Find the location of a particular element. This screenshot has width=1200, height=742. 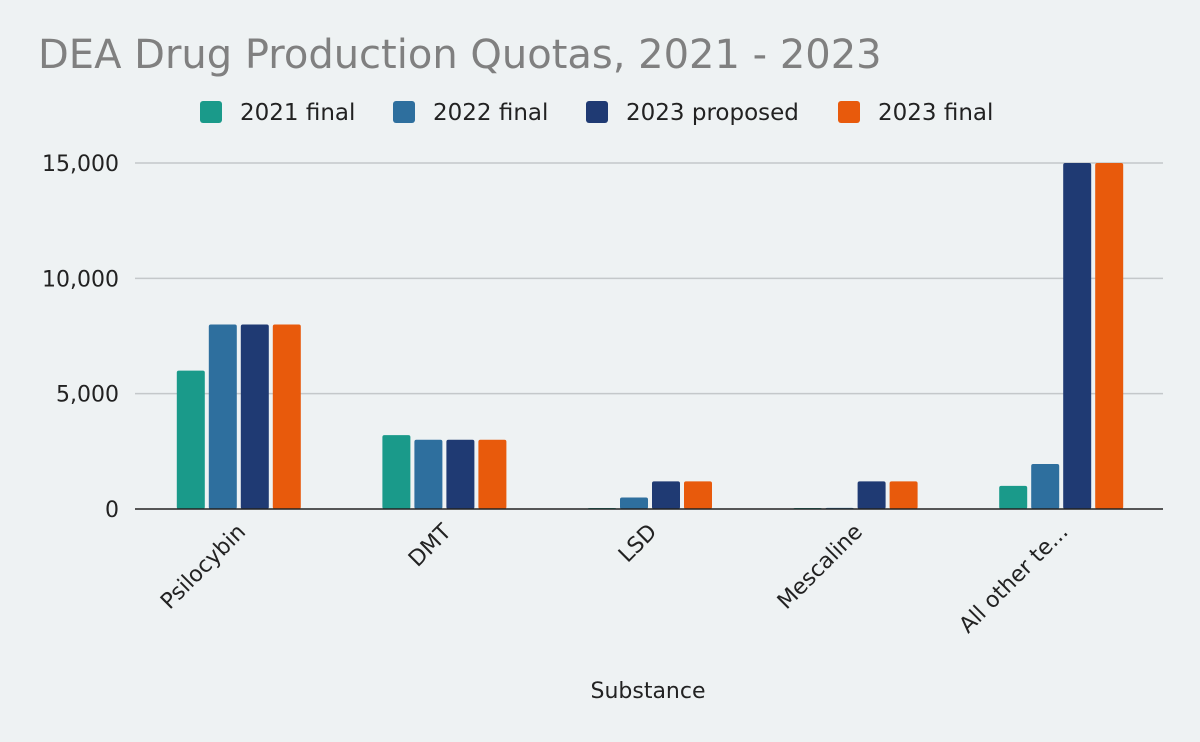

chart-title: DEA Drug Production Quotas, 2021 - 2023 is located at coordinates (460, 55).